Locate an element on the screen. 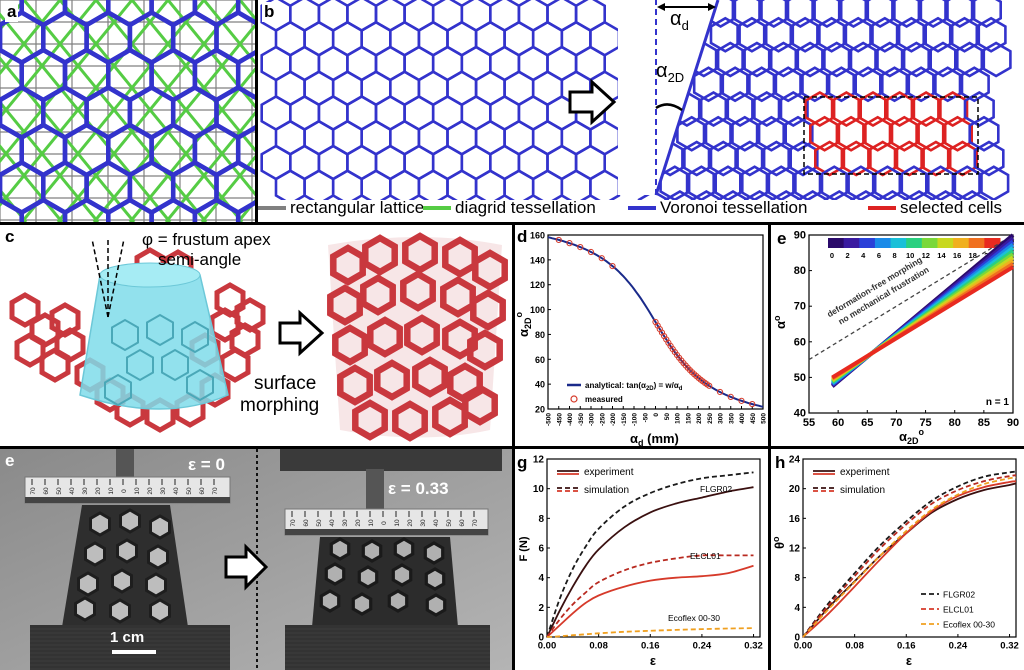  y-axis-sub: 2D is located at coordinates (528, 323).